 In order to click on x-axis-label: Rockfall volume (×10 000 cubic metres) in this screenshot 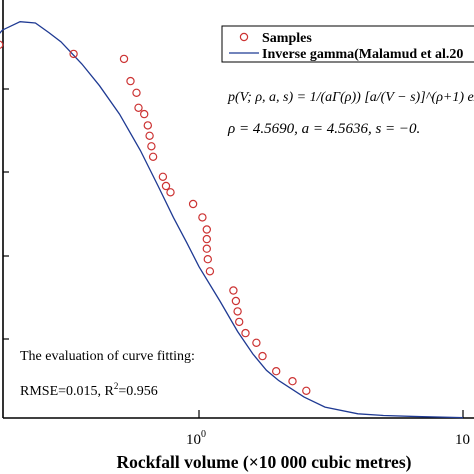, I will do `click(264, 462)`.